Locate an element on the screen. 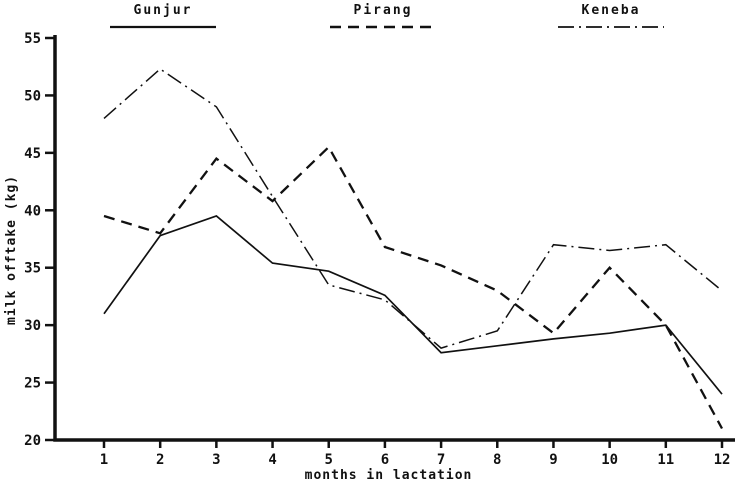 This screenshot has width=741, height=491. y-tick-label: 30 is located at coordinates (32, 326).